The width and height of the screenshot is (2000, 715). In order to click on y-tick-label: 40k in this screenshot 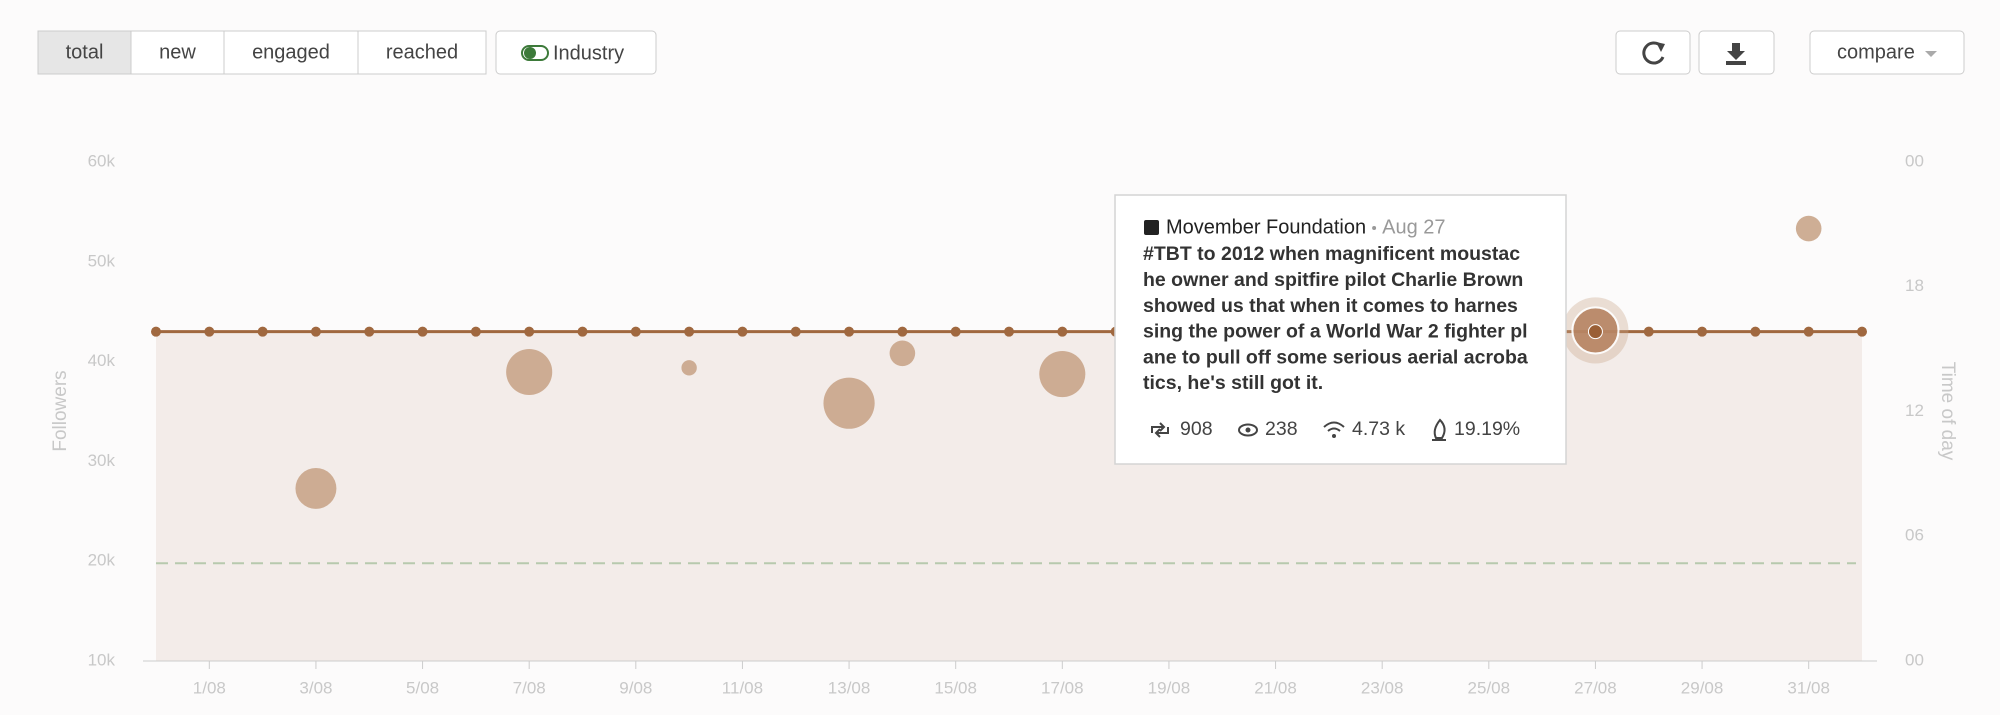, I will do `click(102, 360)`.